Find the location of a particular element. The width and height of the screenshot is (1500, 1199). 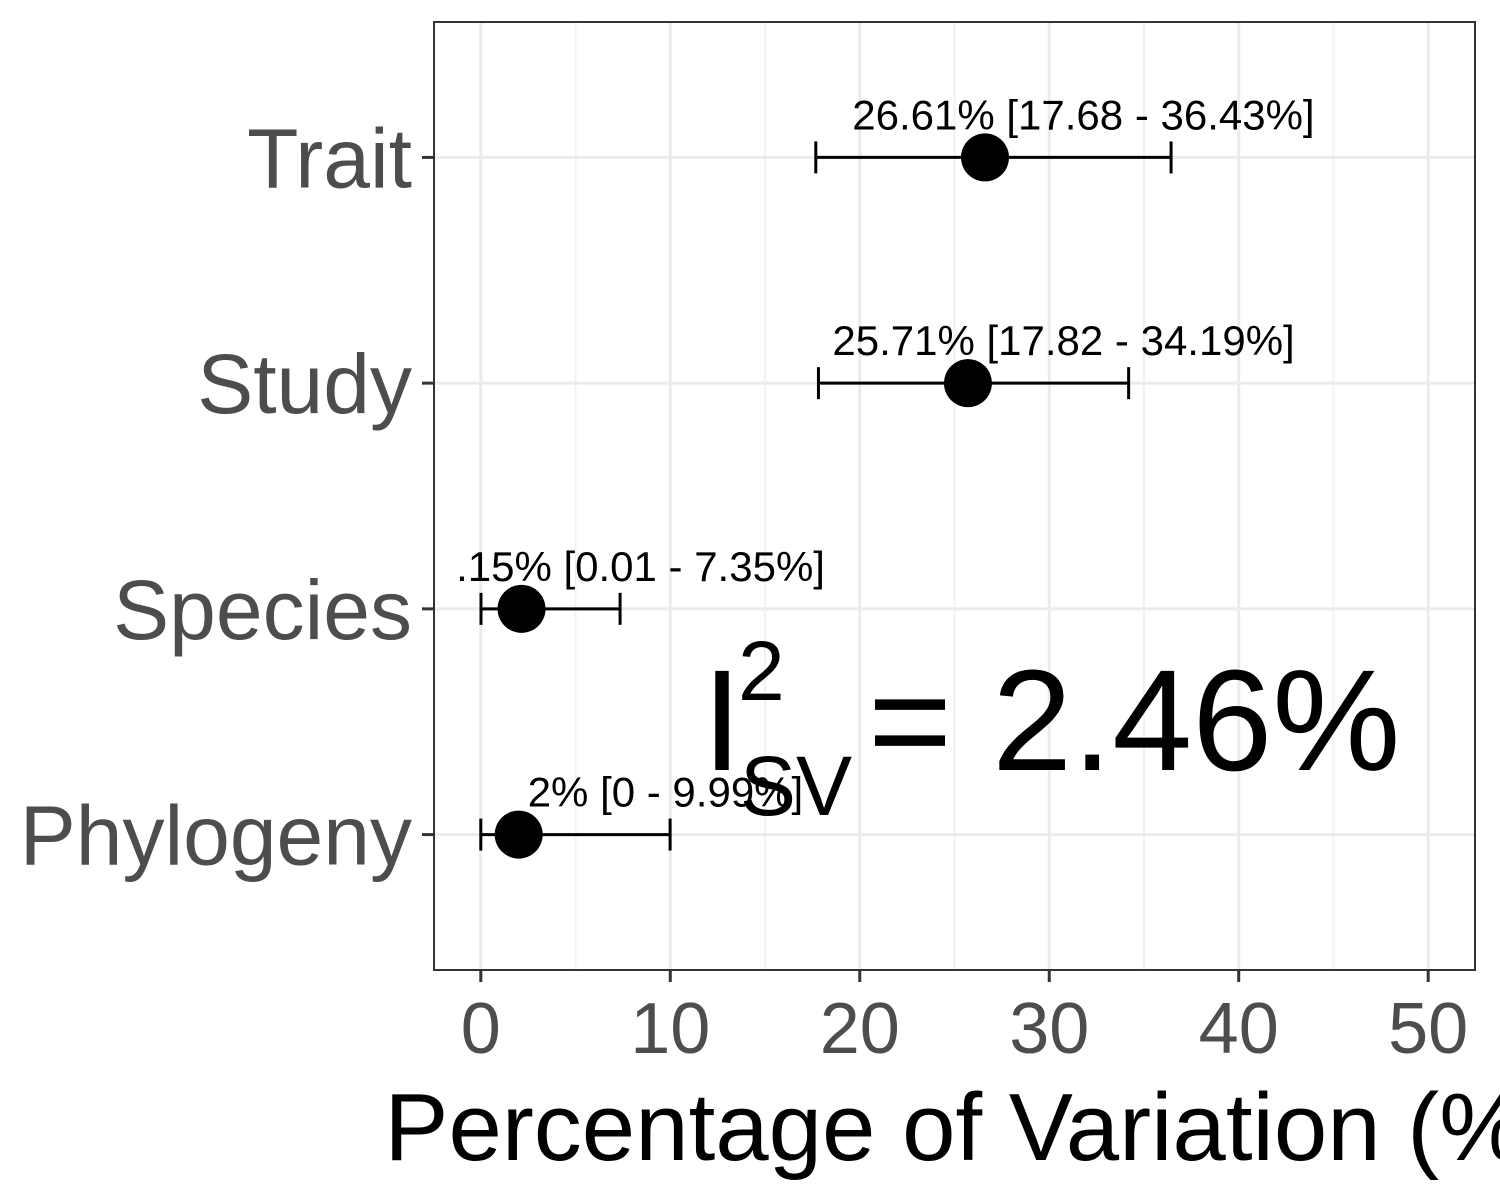

x-tick-label: 50 is located at coordinates (1428, 1029).